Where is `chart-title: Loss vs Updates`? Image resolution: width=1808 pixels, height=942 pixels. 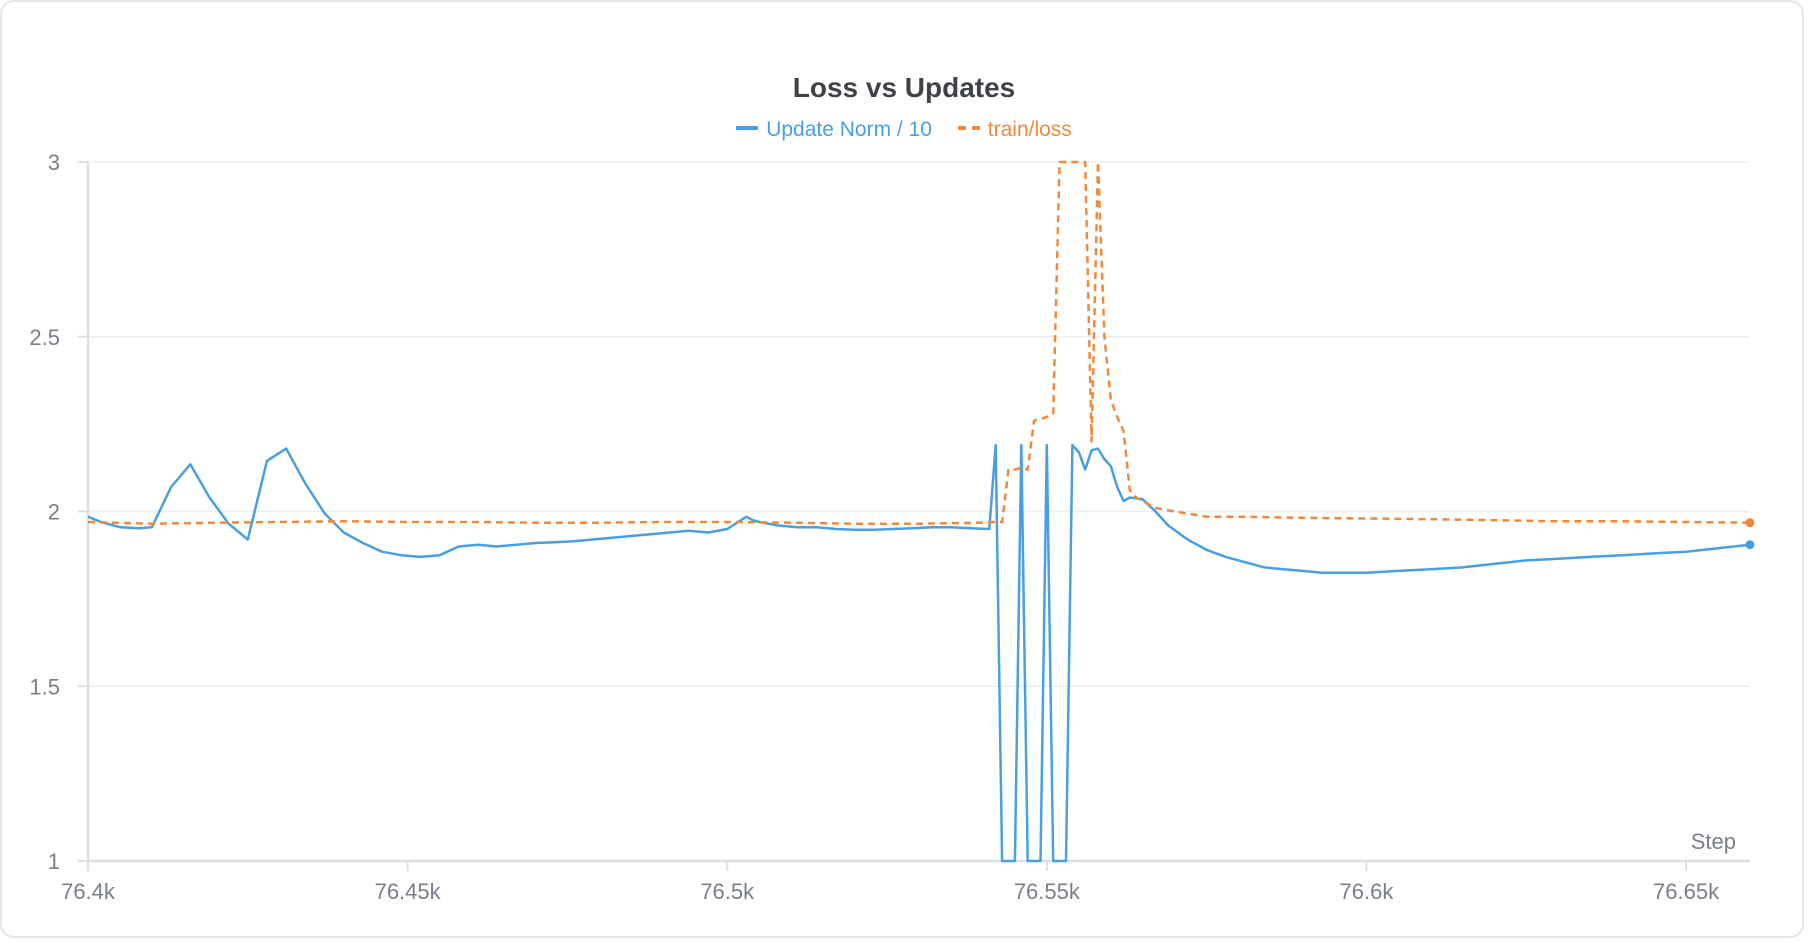 chart-title: Loss vs Updates is located at coordinates (904, 87).